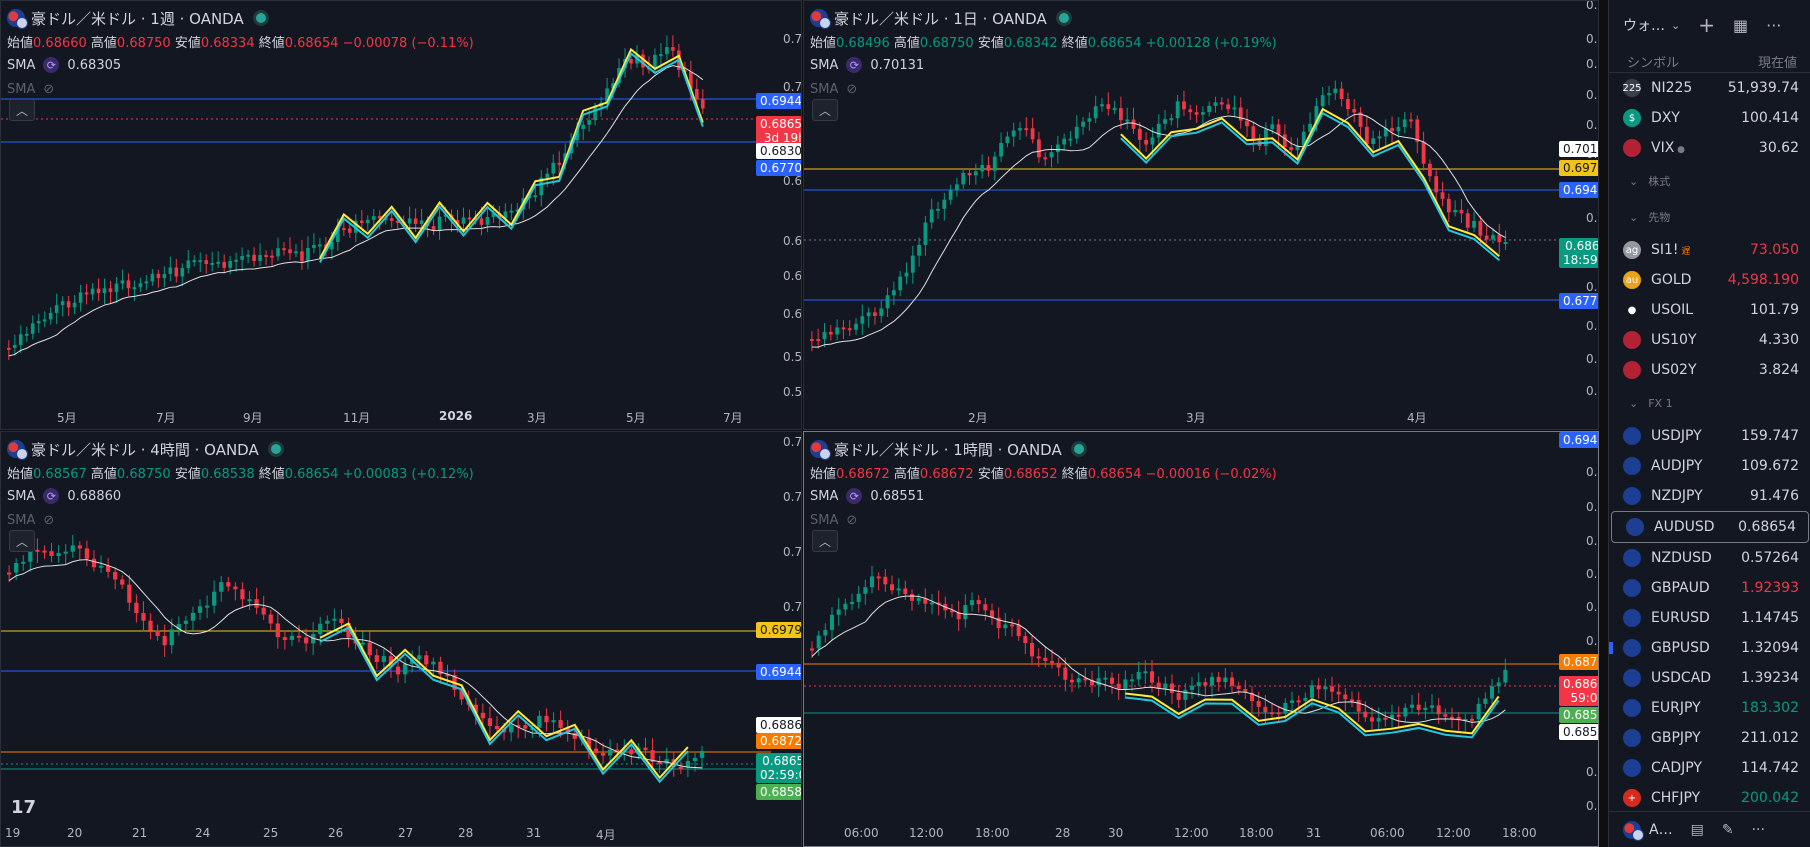 This screenshot has width=1810, height=847. Describe the element at coordinates (778, 725) in the screenshot. I see `price-label-white: 0.68860` at that location.